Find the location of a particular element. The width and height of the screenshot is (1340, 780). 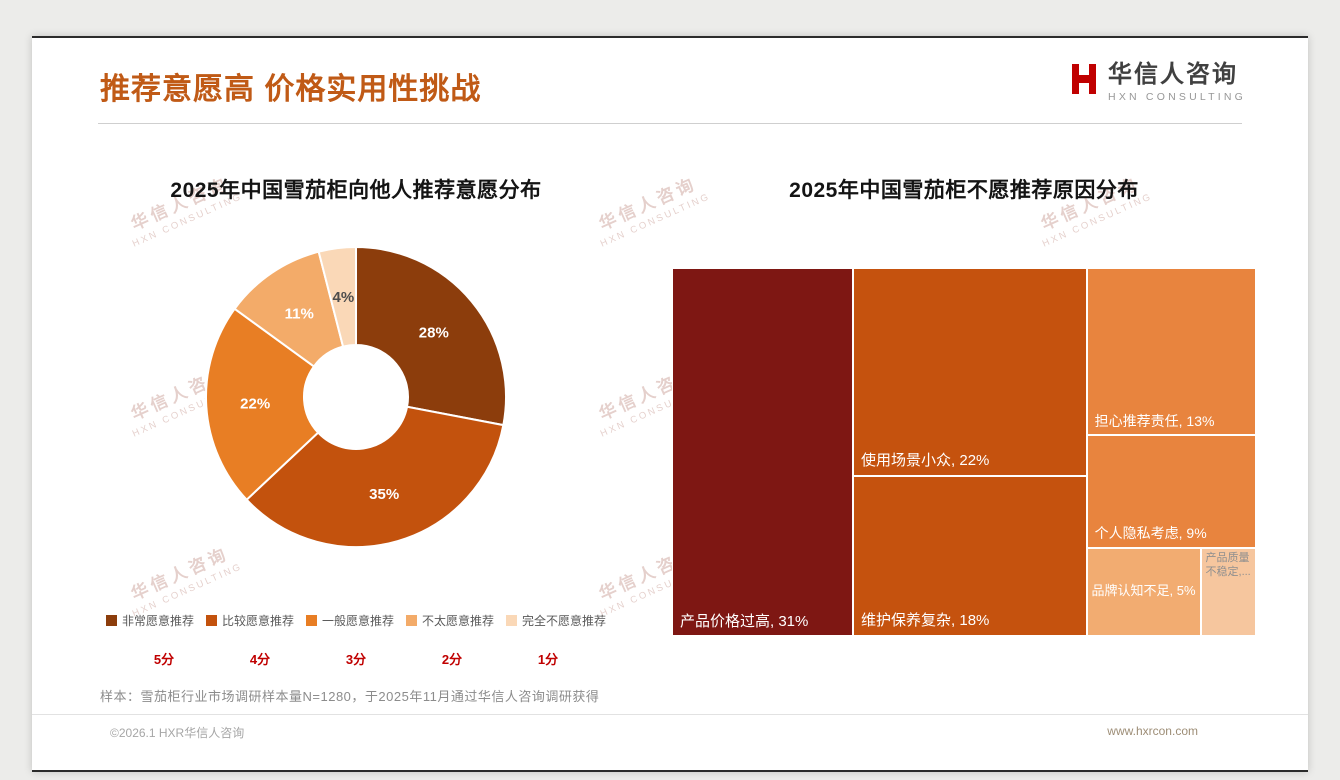

donut-value-label-3: 11% is located at coordinates (299, 313).